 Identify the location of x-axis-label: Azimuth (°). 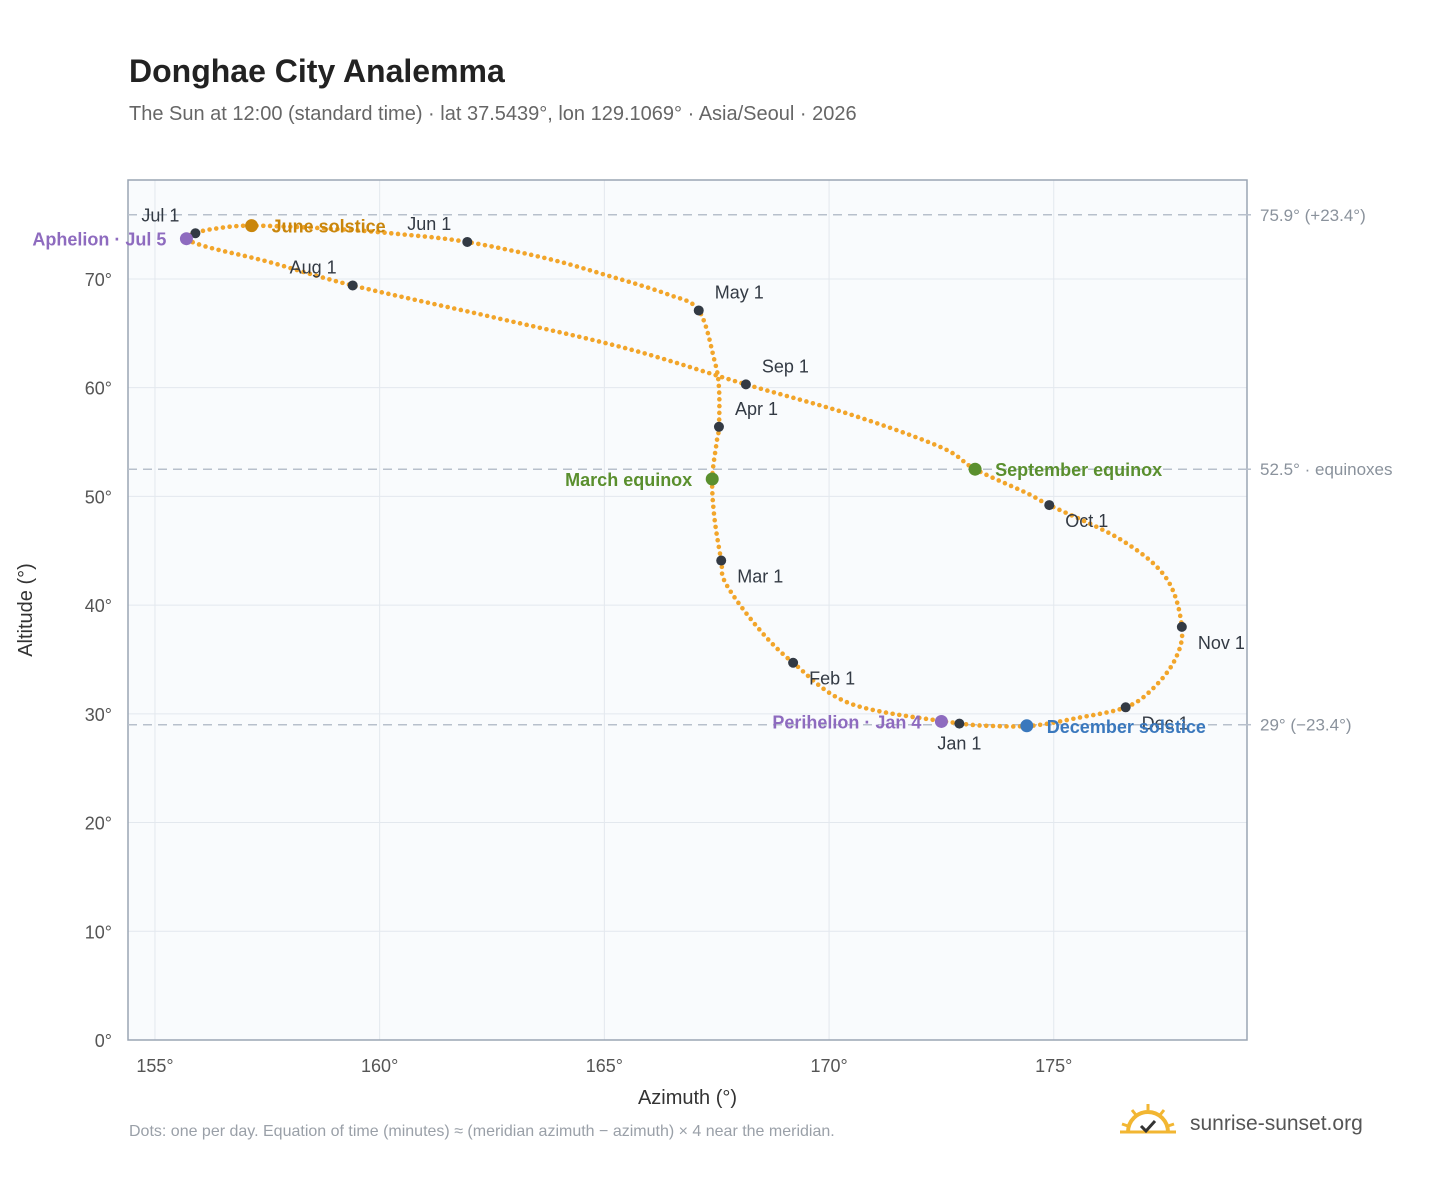
(687, 1098).